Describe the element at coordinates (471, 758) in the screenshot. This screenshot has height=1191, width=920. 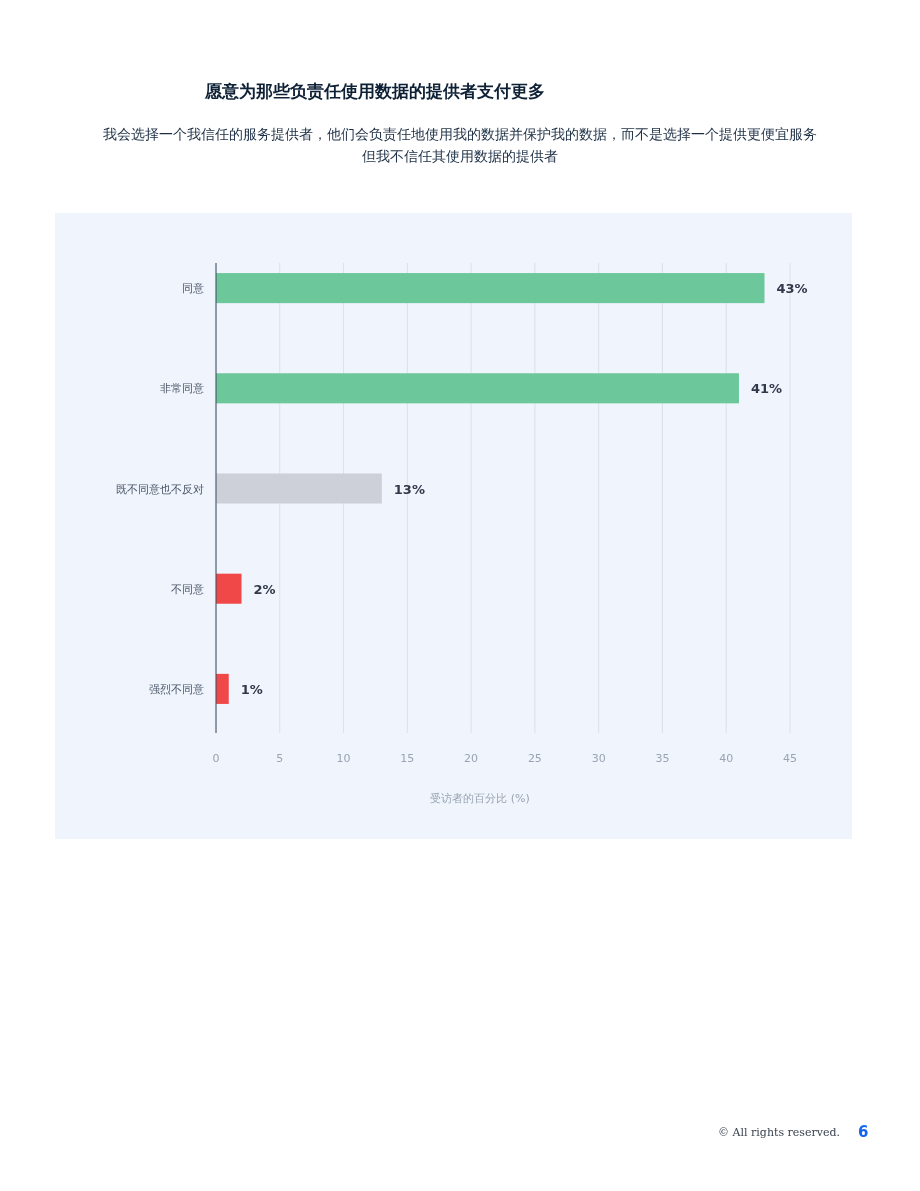
I see `x-tick-label: 20` at that location.